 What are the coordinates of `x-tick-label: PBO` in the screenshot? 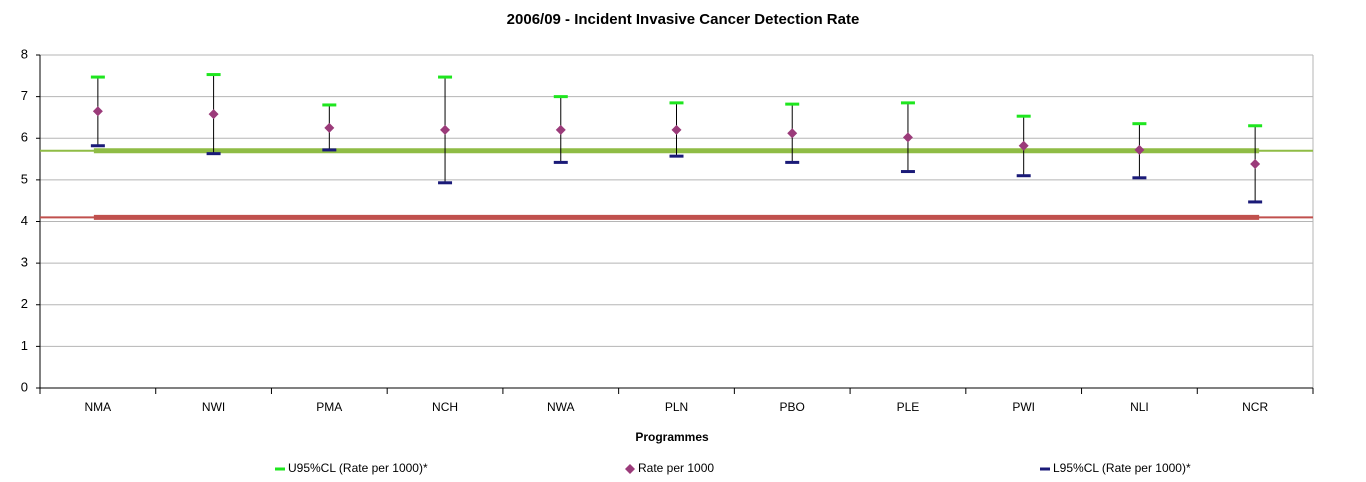 It's located at (792, 407).